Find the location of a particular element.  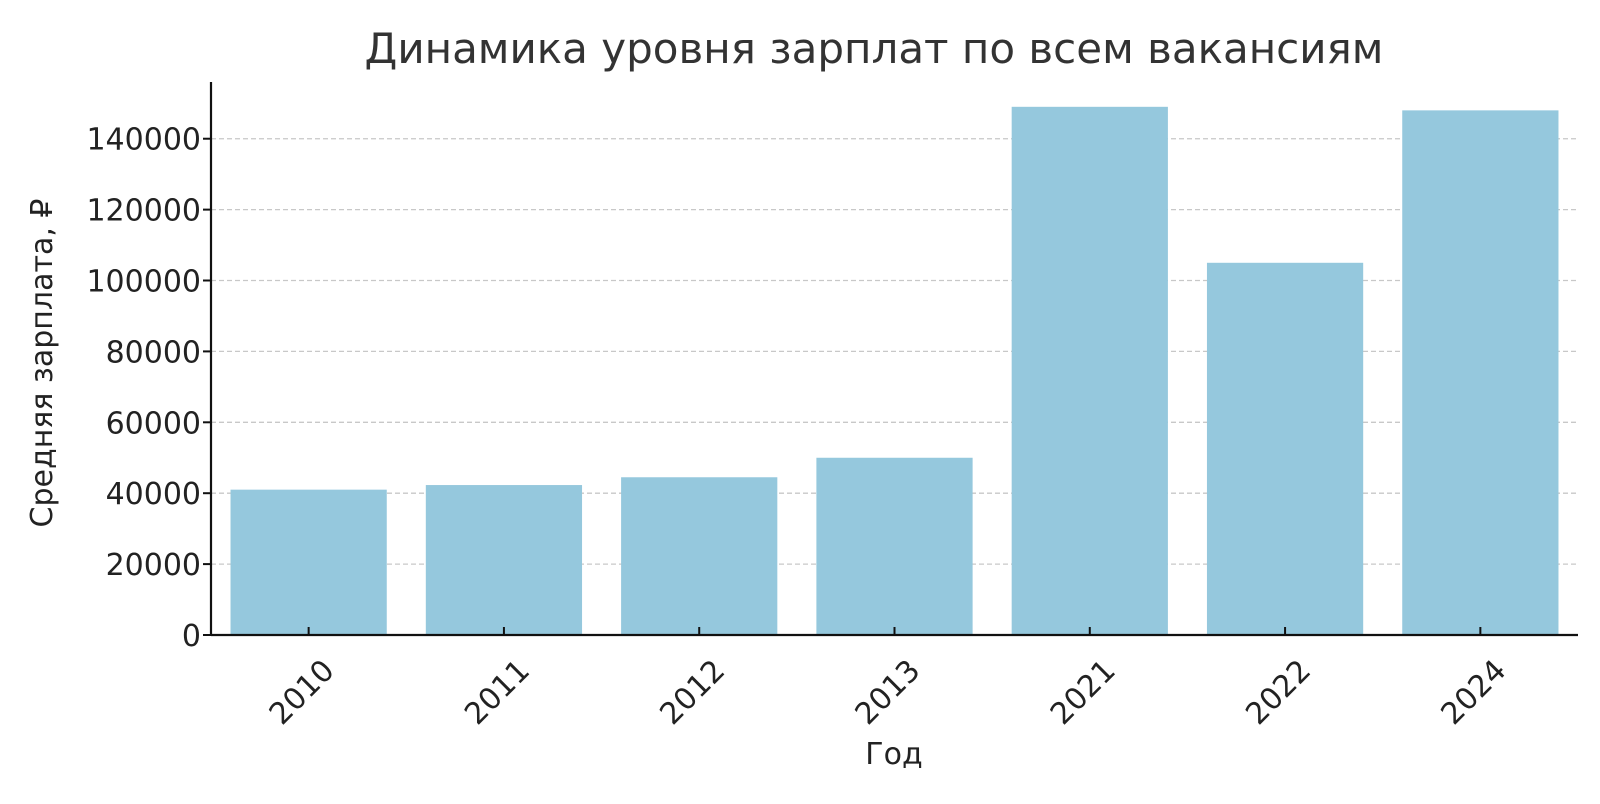

bar-2012 is located at coordinates (699, 556).